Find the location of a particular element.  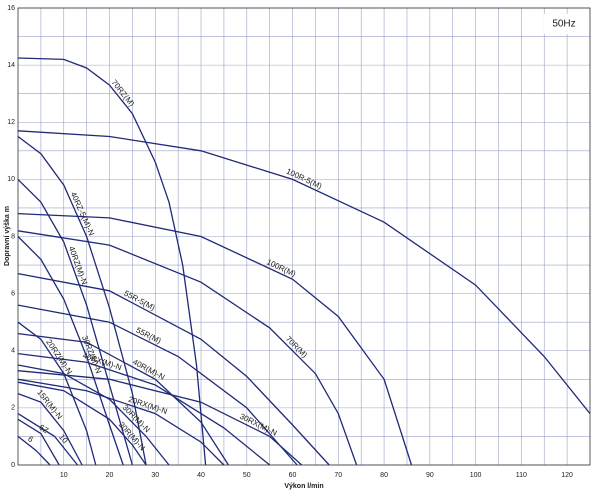

y-tick-label: 14 is located at coordinates (11, 65).